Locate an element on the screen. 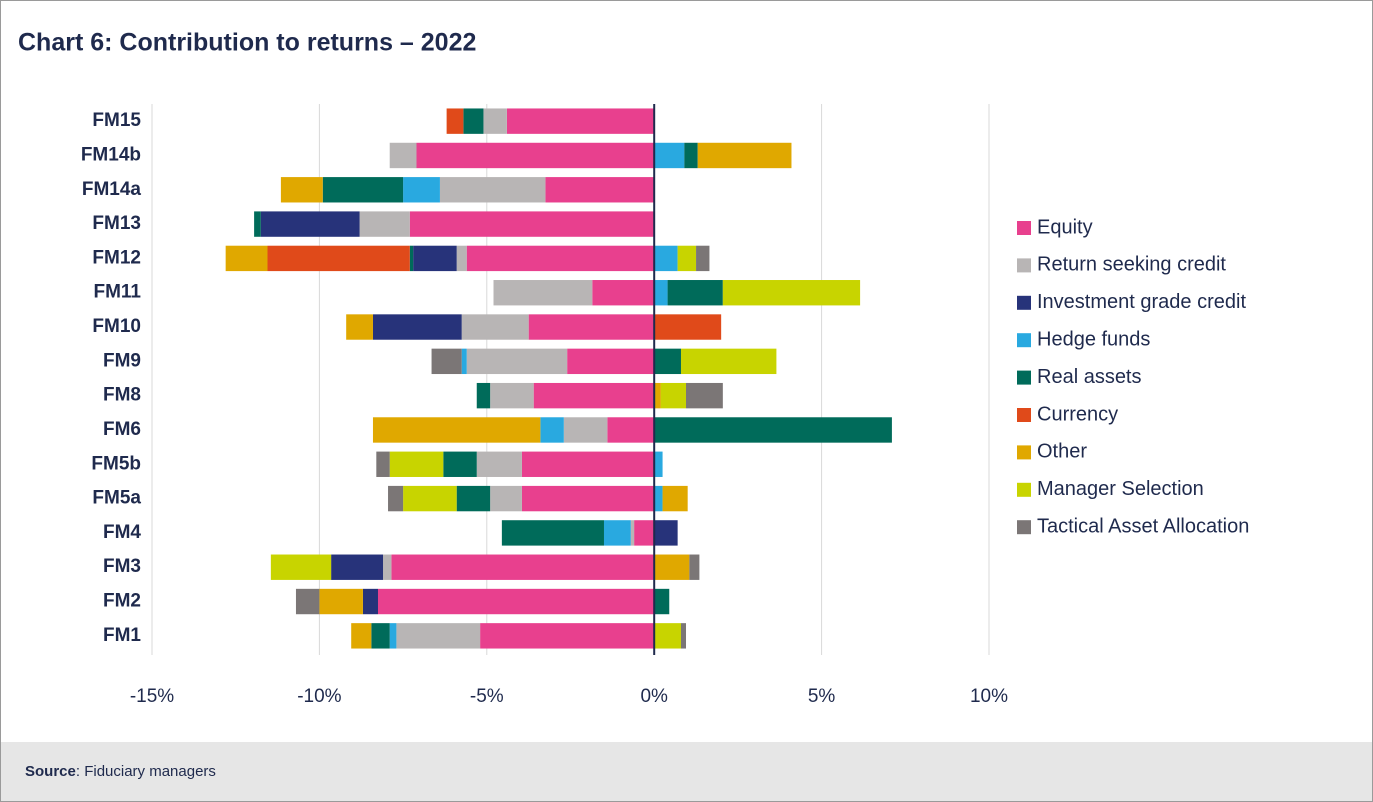 The image size is (1373, 802). legend-label: Equity is located at coordinates (1065, 227).